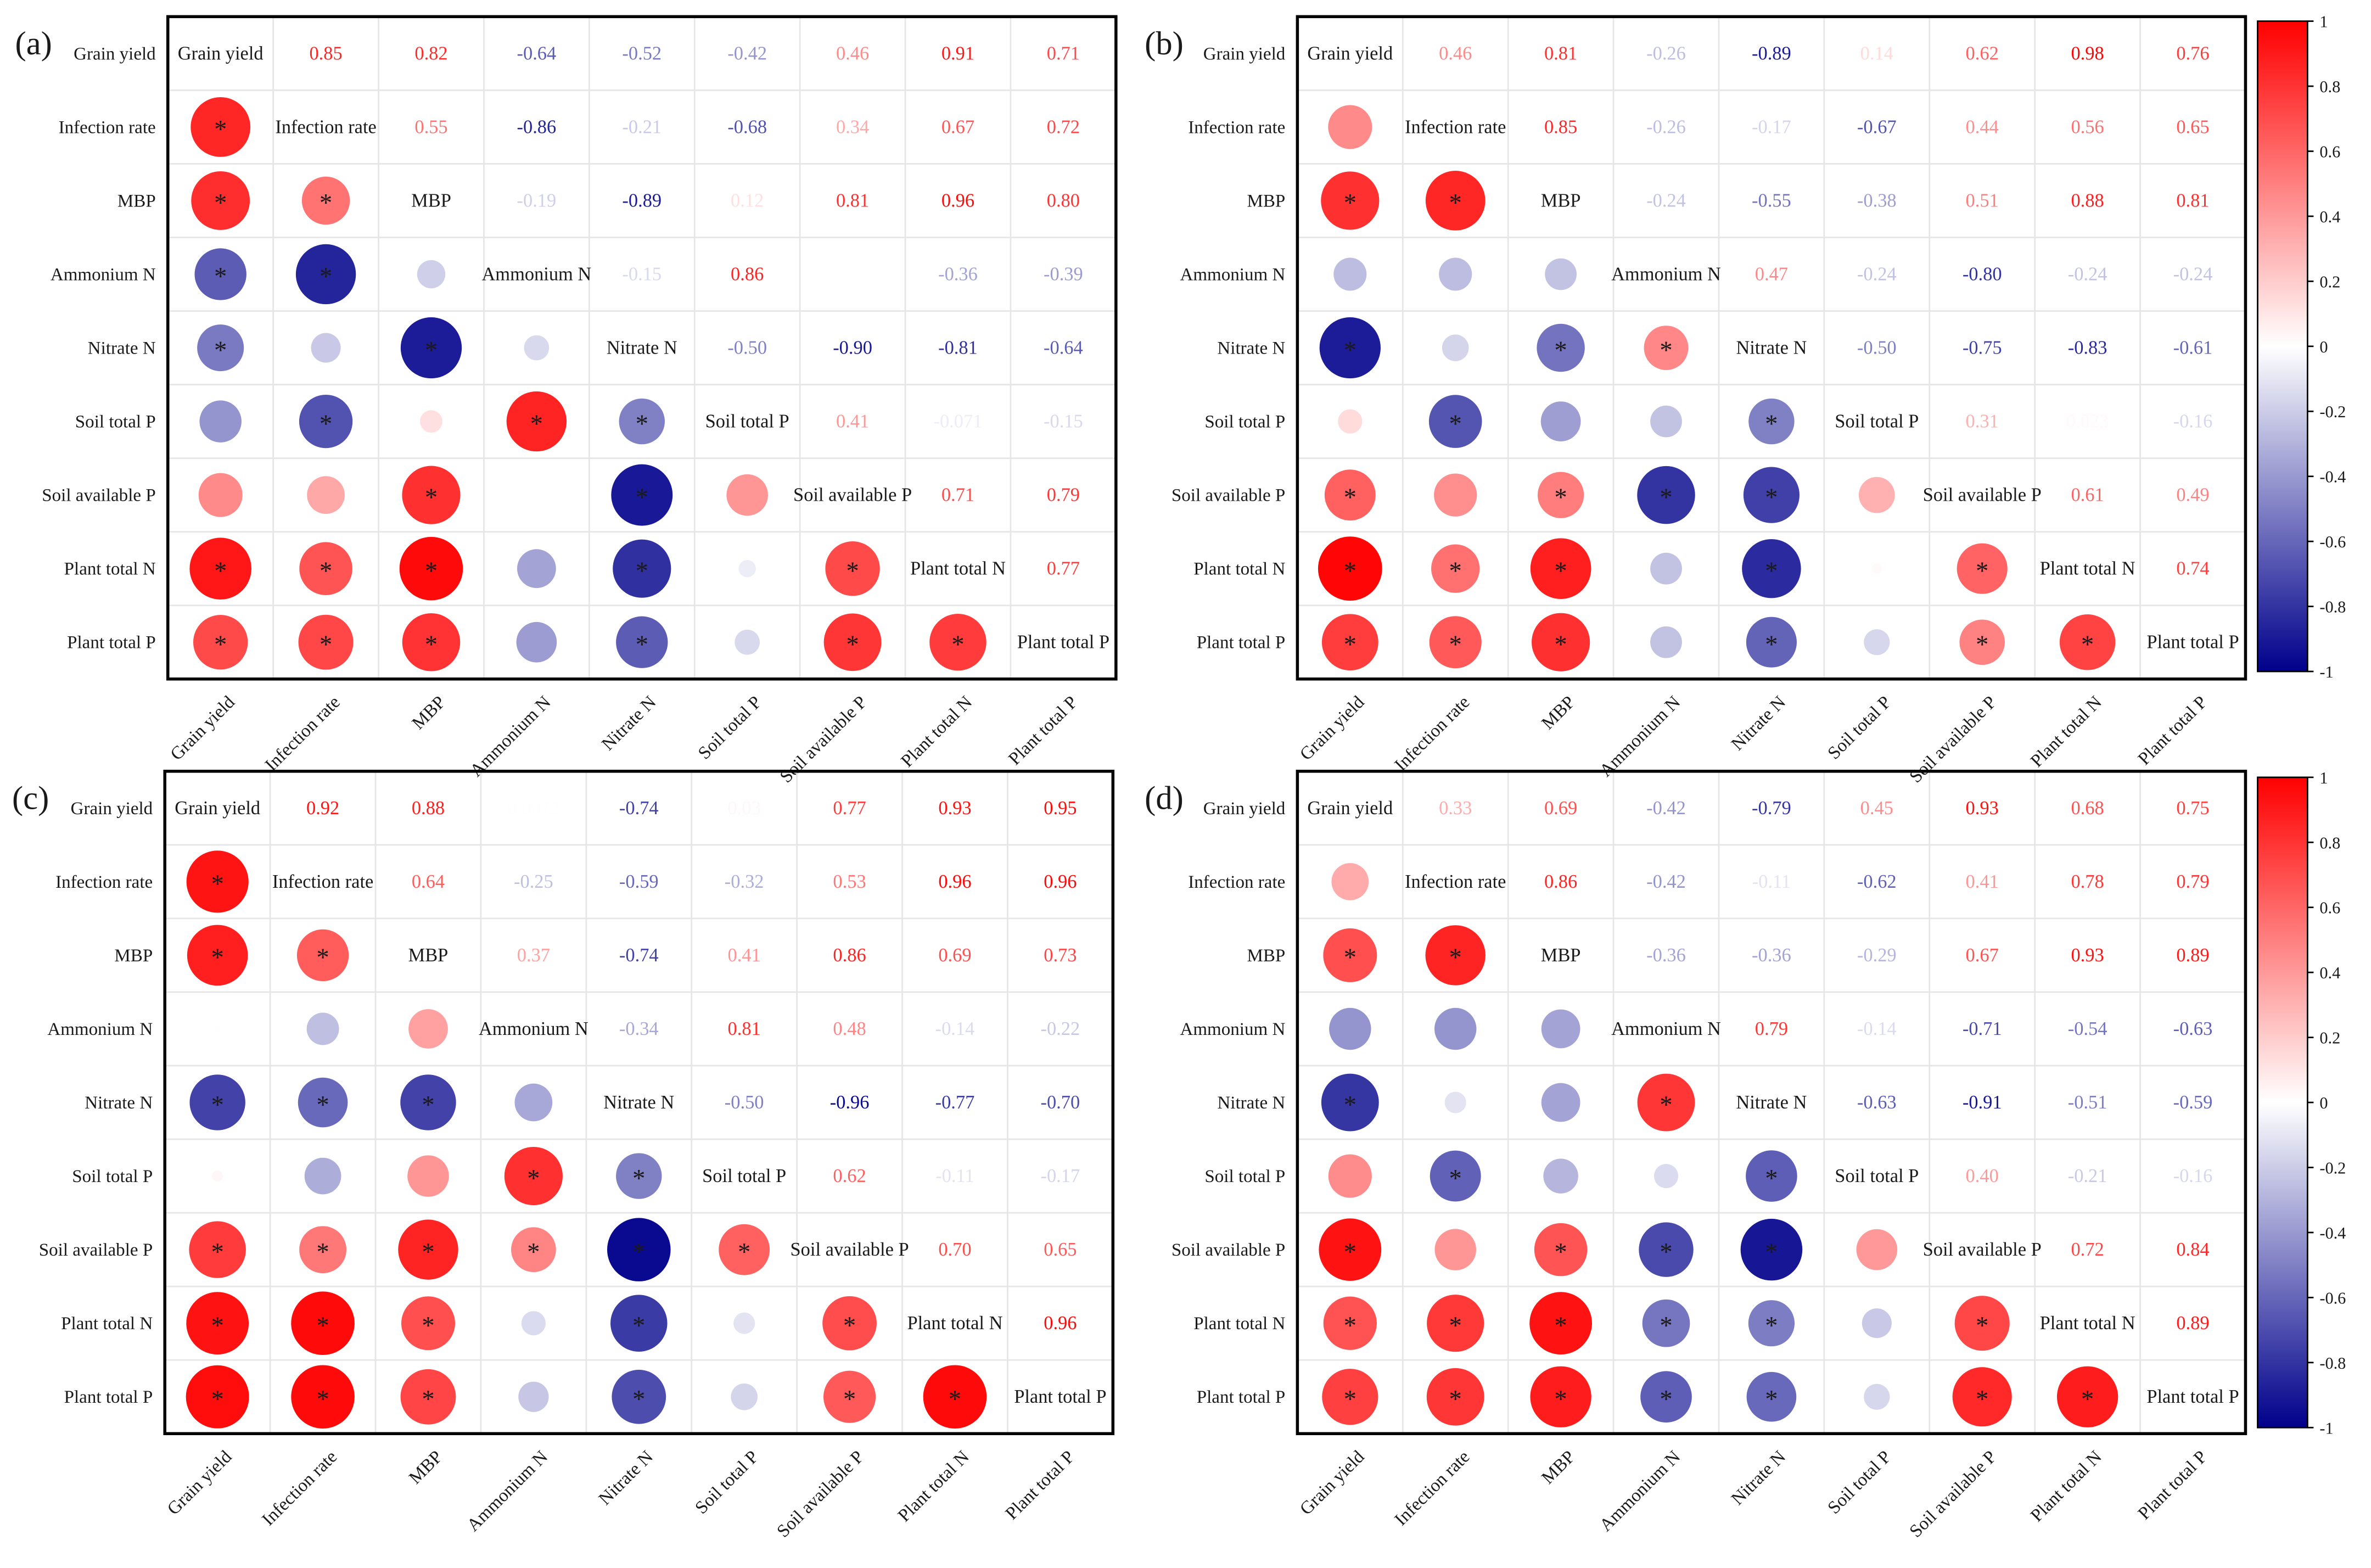 The height and width of the screenshot is (1568, 2371). What do you see at coordinates (1266, 956) in the screenshot?
I see `row-label: MBP` at bounding box center [1266, 956].